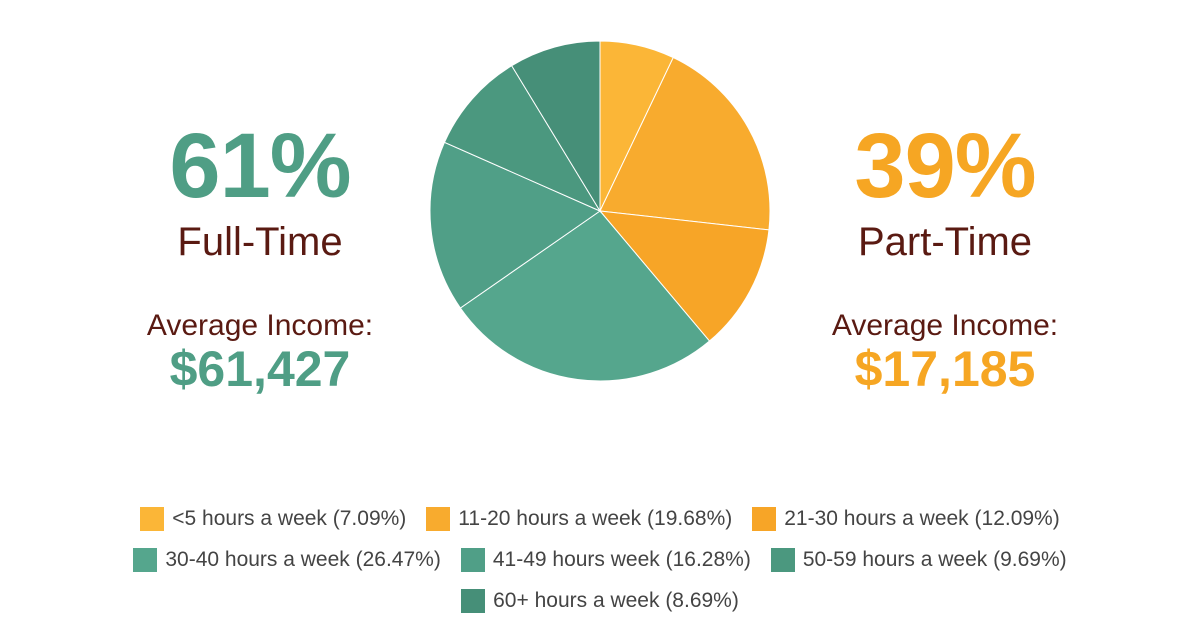  I want to click on legend-item-6: 60+ hours a week (8.69%), so click(600, 600).